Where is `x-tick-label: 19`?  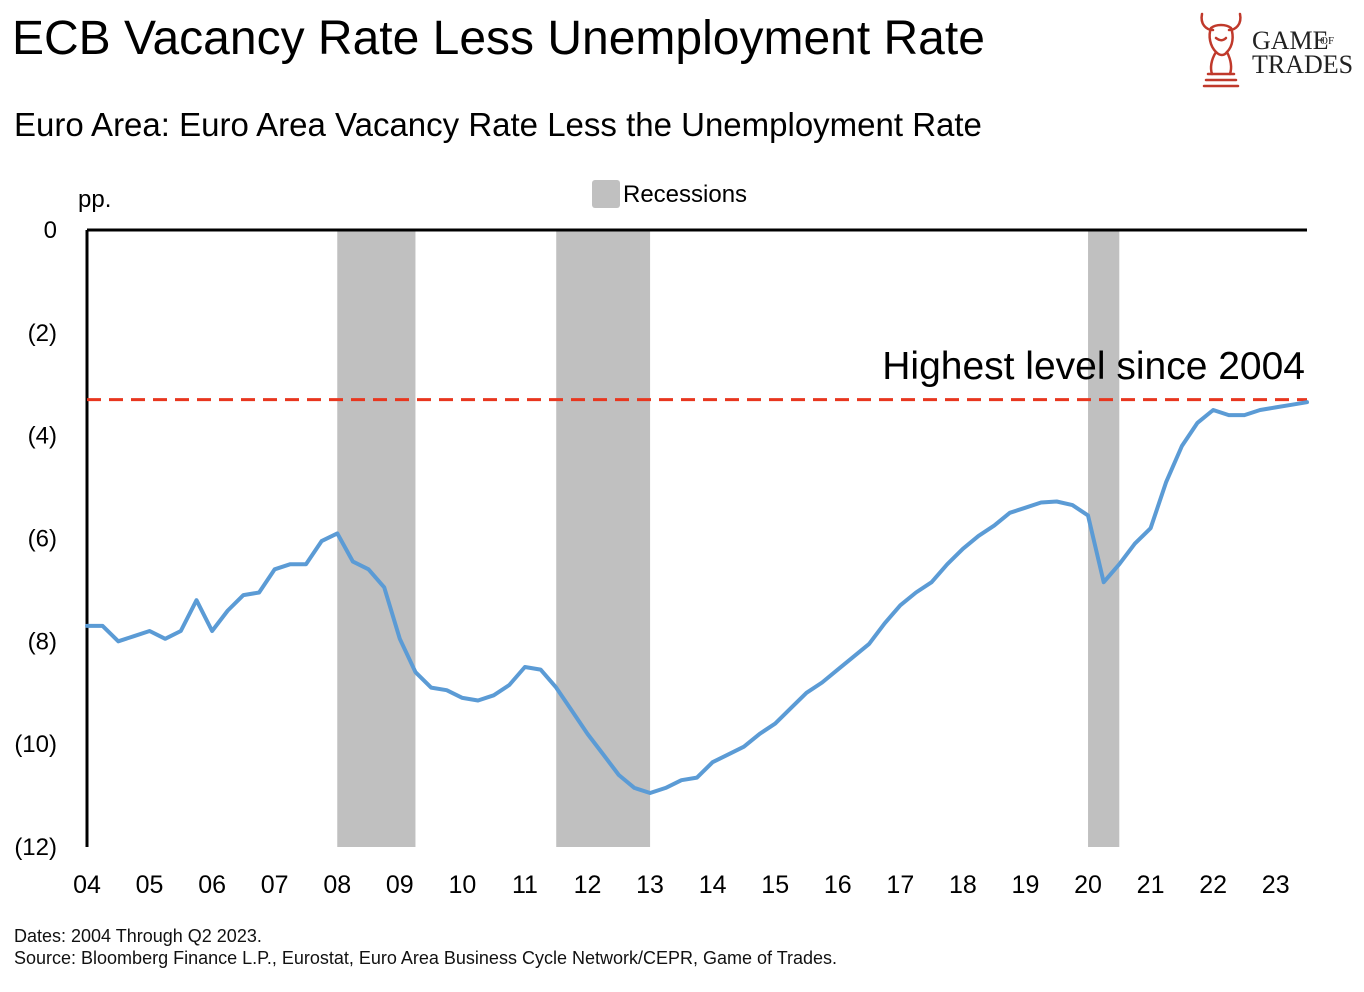 x-tick-label: 19 is located at coordinates (1026, 885).